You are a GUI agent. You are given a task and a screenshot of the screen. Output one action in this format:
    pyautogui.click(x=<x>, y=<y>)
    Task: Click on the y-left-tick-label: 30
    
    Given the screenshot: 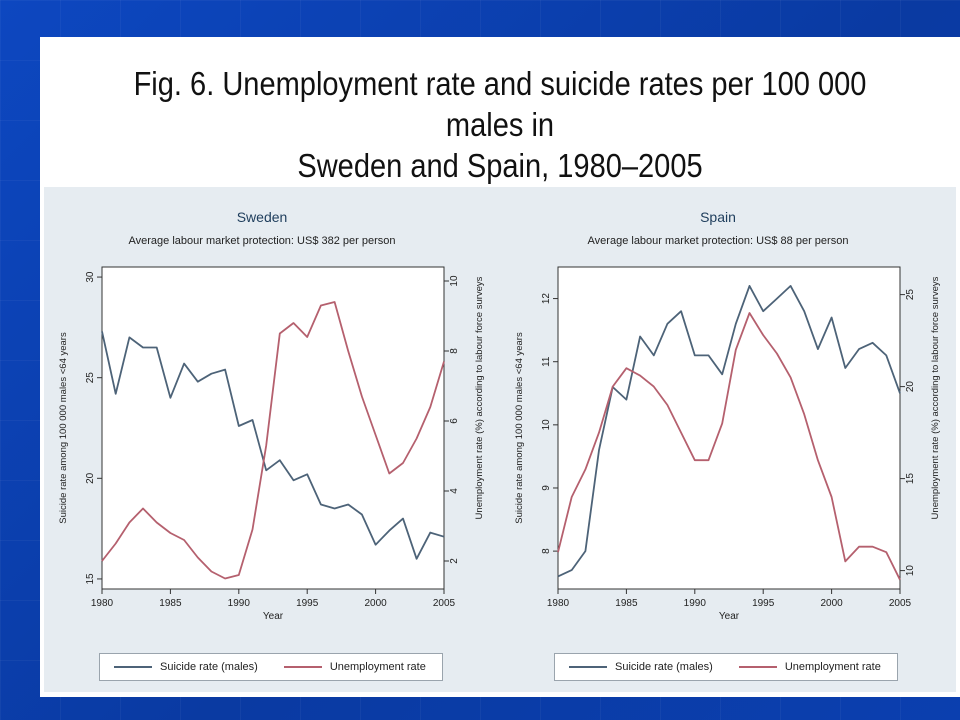 What is the action you would take?
    pyautogui.click(x=90, y=277)
    